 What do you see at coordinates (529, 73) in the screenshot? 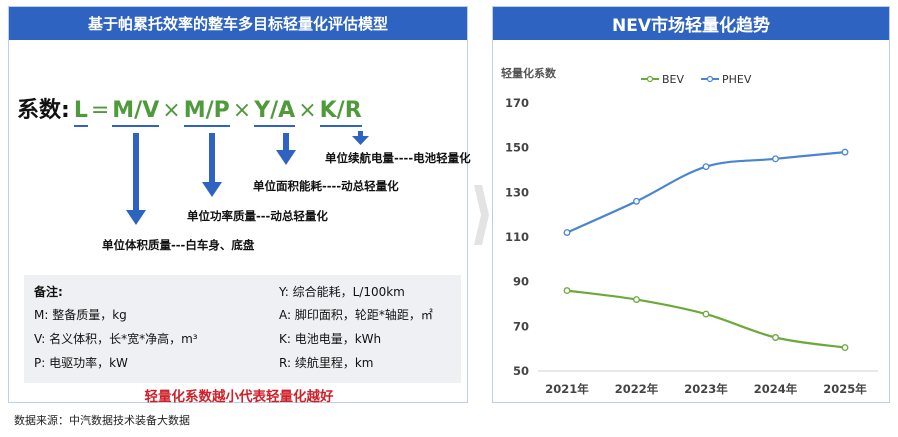
I see `y-axis-title: 轻量化系数` at bounding box center [529, 73].